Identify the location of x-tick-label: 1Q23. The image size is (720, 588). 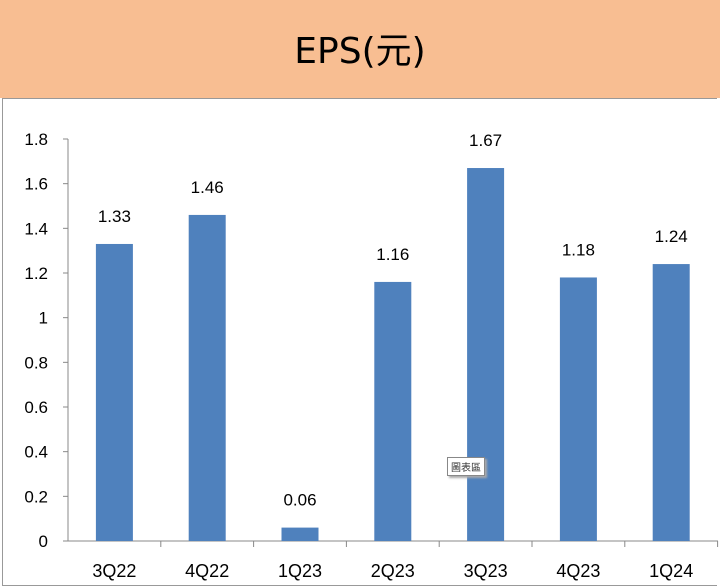
(300, 571).